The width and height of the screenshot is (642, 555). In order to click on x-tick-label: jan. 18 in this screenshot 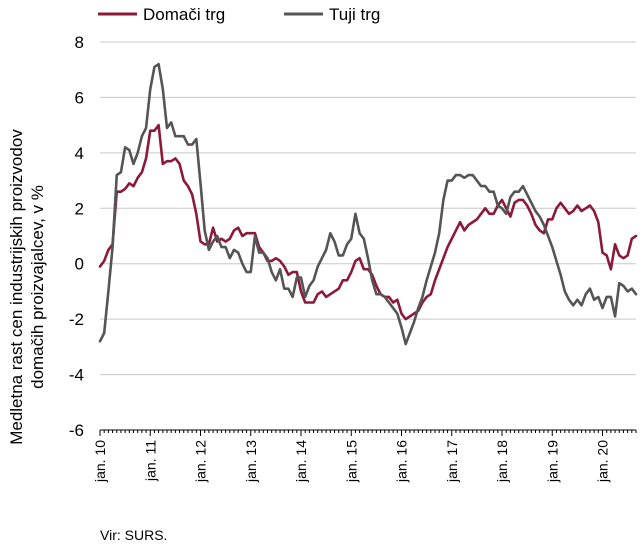, I will do `click(502, 461)`.